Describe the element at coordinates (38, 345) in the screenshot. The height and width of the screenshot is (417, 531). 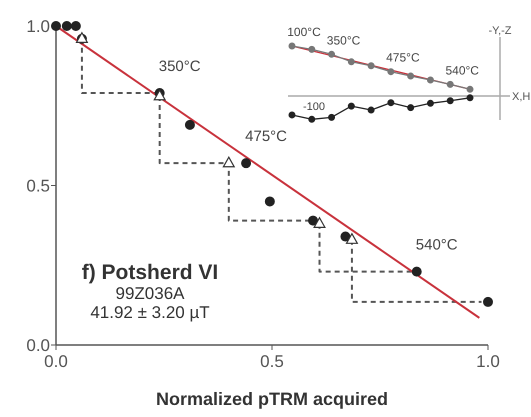
I see `y-tick-label: 0.0` at that location.